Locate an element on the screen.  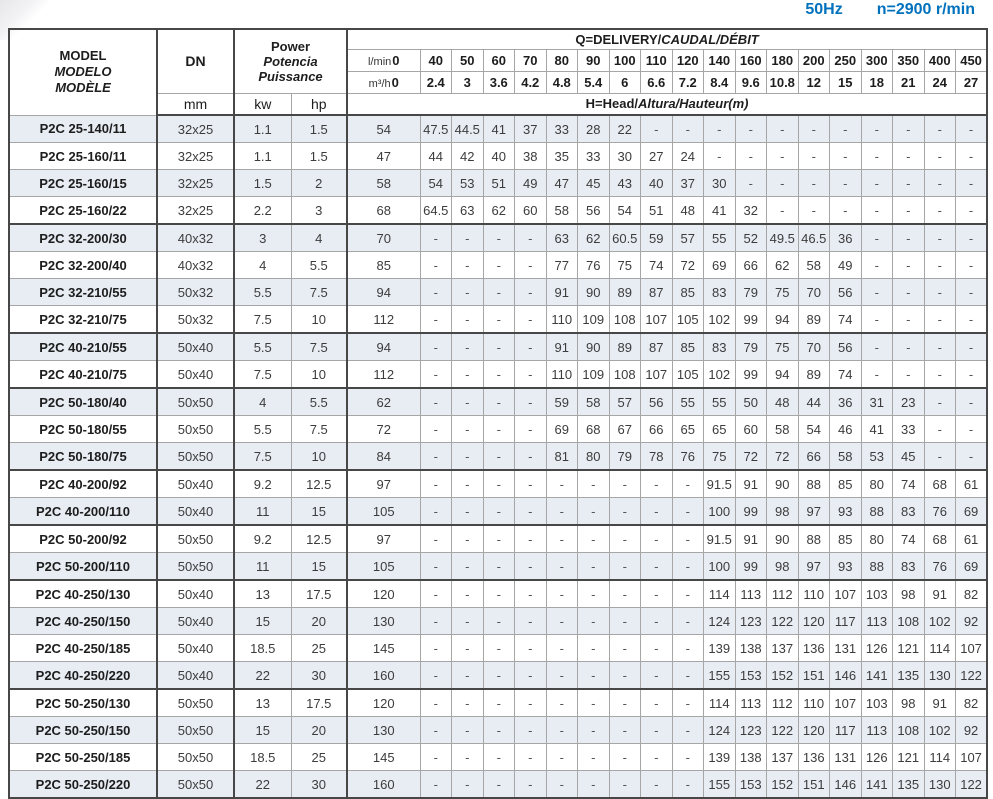
head-cell: 42 is located at coordinates (467, 156).